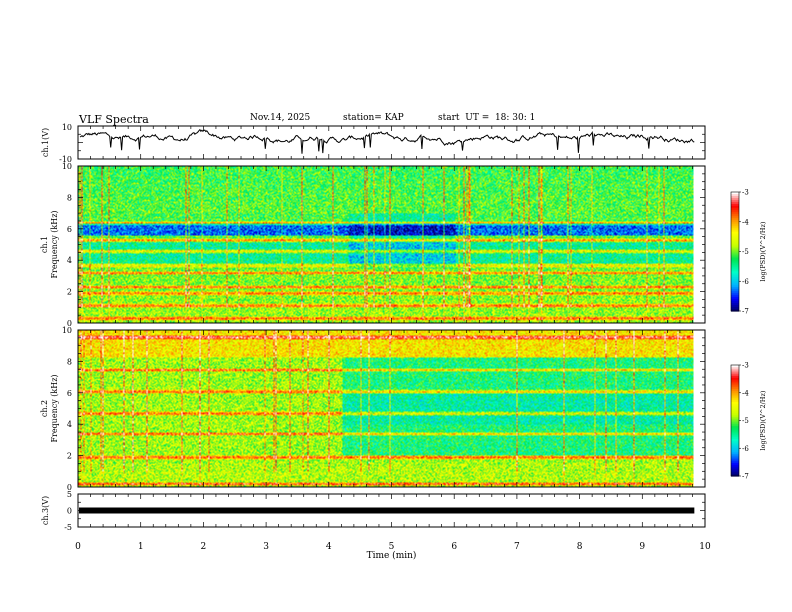 This screenshot has height=612, width=792. I want to click on x-tick-label: 3, so click(266, 547).